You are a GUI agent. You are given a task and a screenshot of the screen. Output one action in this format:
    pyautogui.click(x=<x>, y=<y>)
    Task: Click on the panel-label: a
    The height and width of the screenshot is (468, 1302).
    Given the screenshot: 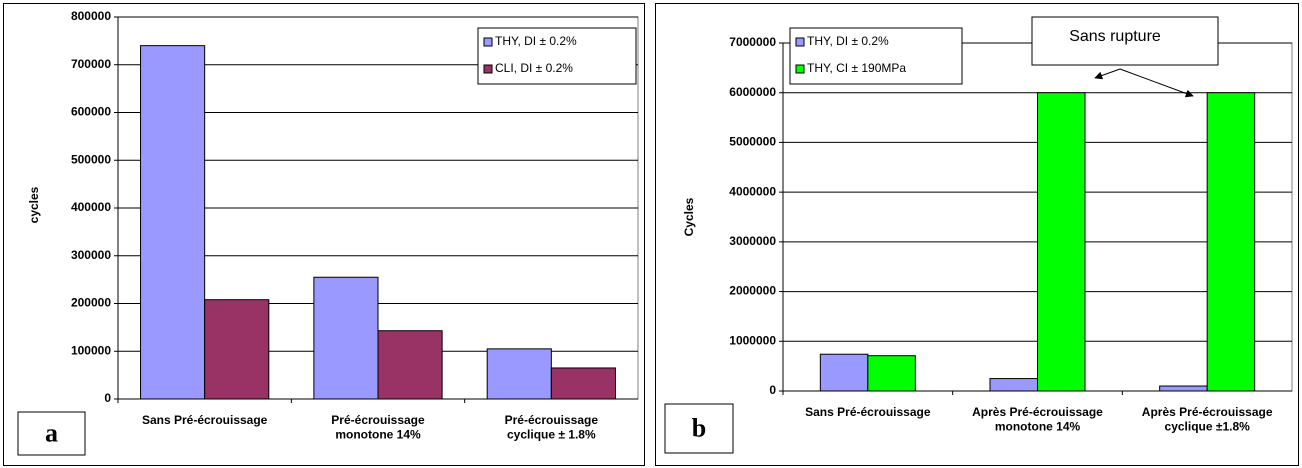 What is the action you would take?
    pyautogui.click(x=51, y=432)
    